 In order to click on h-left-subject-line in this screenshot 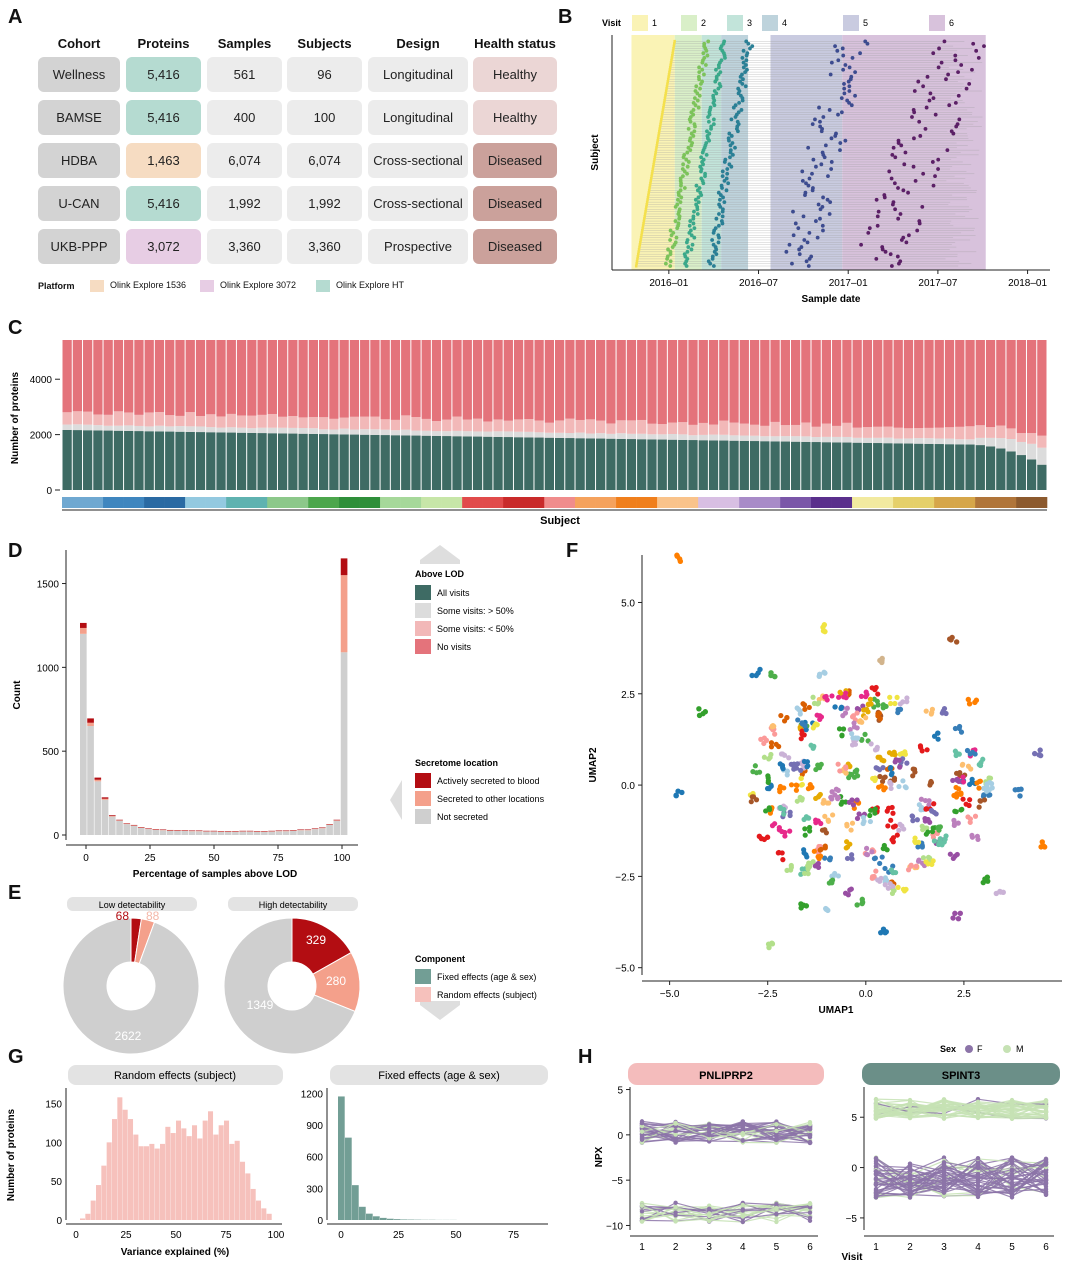, I will do `click(726, 1129)`.